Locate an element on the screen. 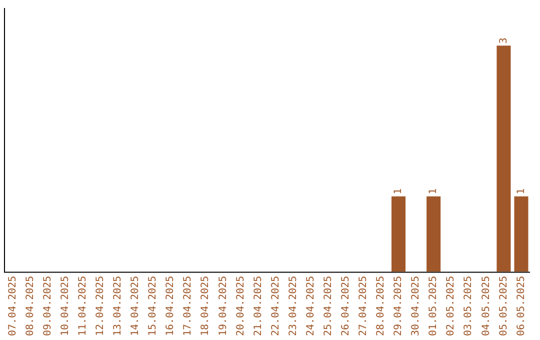  x-tick-label: 02.05.2025 is located at coordinates (451, 306).